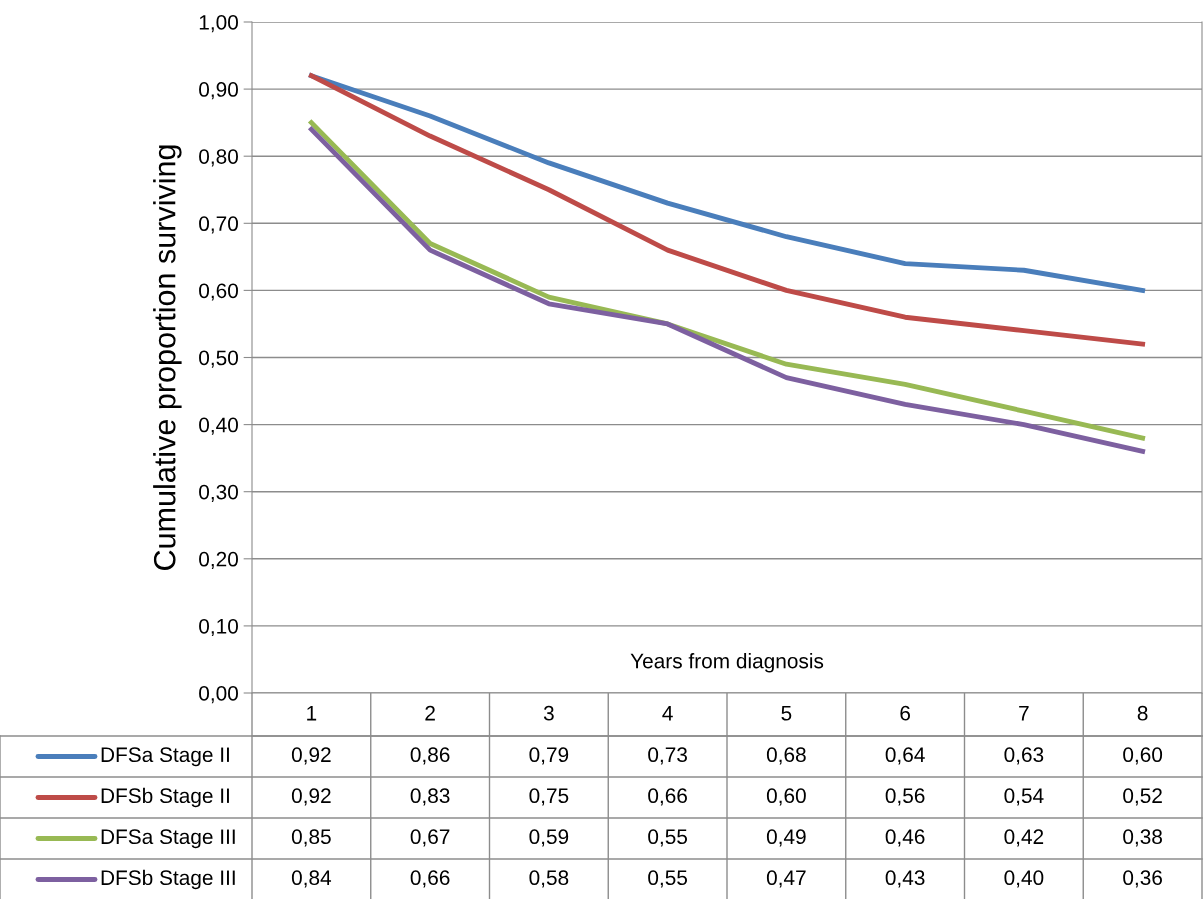  I want to click on y-tick-label: 0,10, so click(218, 627).